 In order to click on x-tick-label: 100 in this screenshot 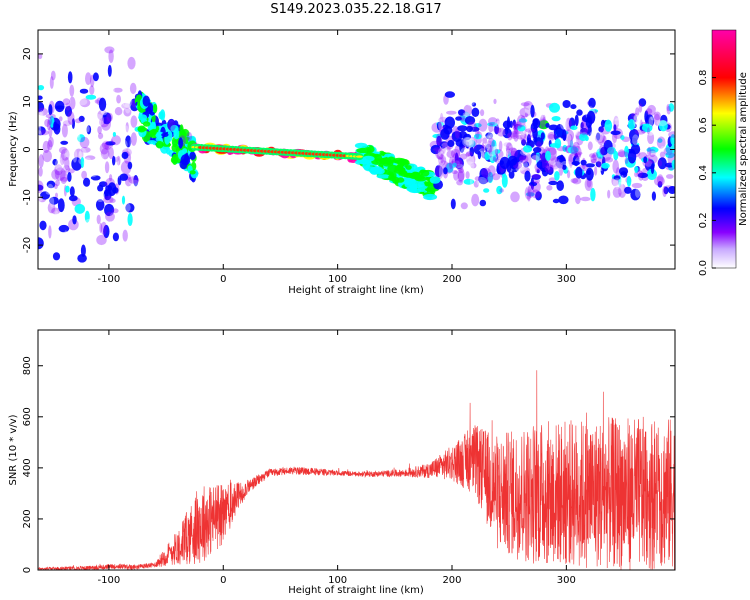, I will do `click(337, 580)`.